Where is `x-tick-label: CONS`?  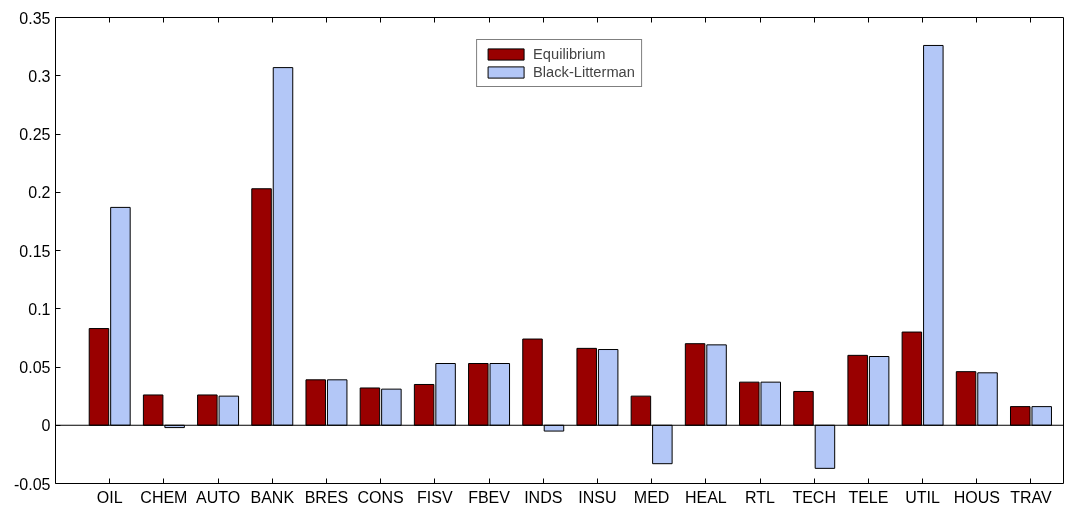
x-tick-label: CONS is located at coordinates (380, 497).